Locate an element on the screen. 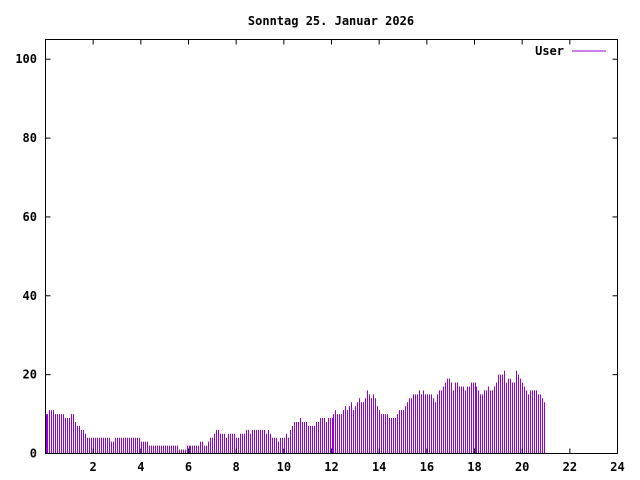 The height and width of the screenshot is (480, 640). x-tick-label: 2 is located at coordinates (93, 467).